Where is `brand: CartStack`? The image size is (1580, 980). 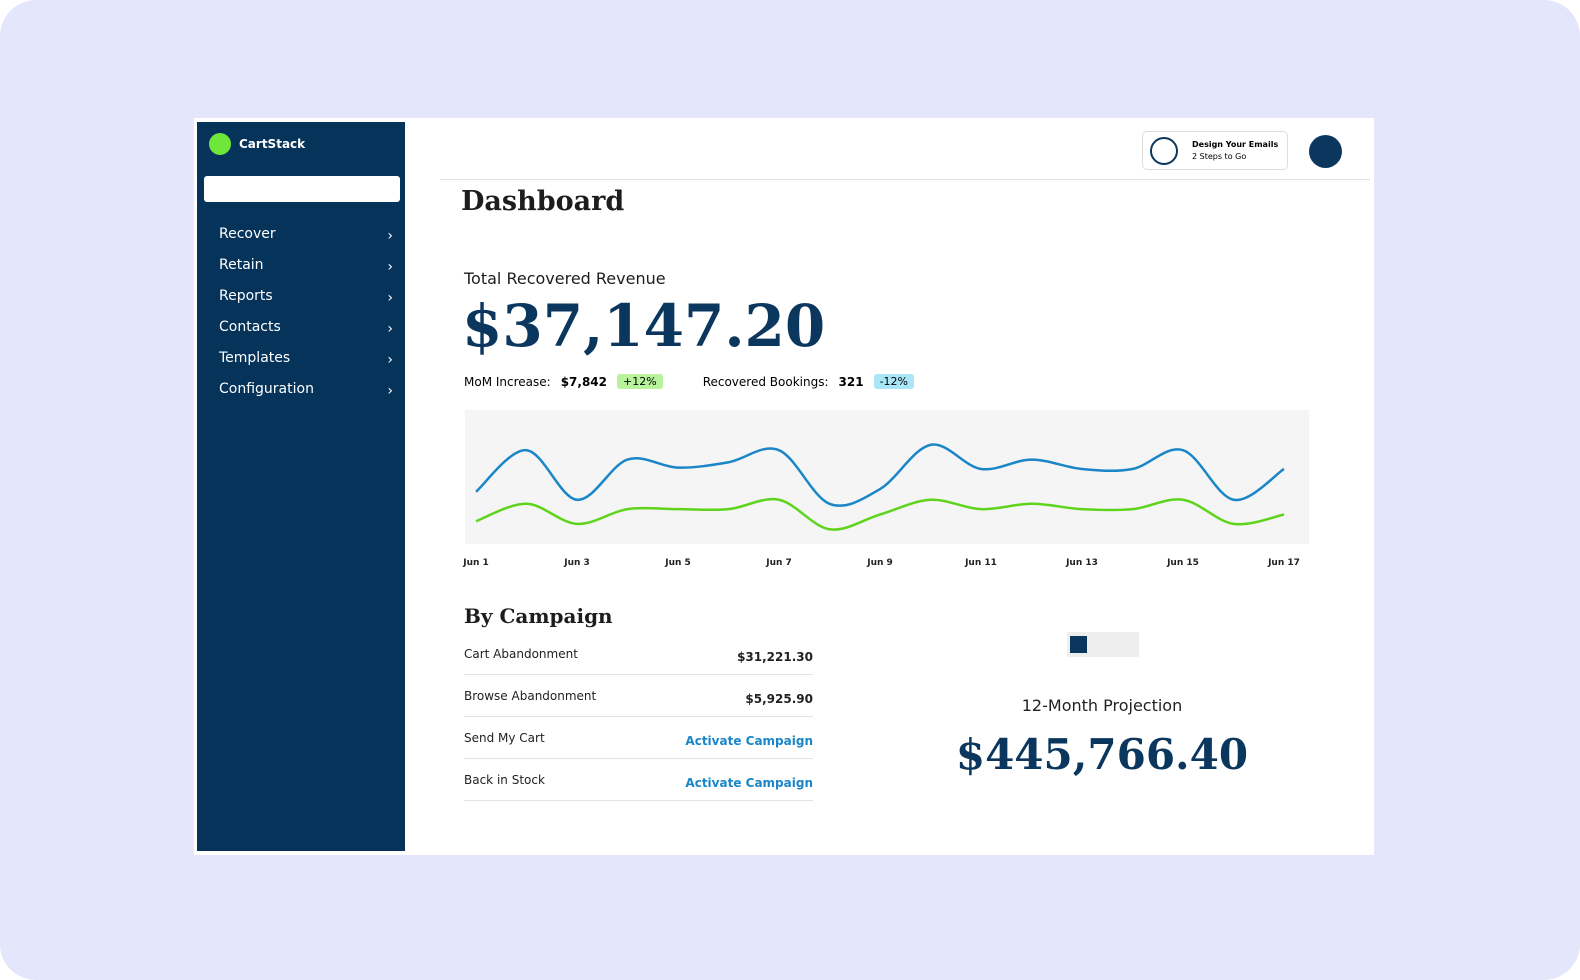
brand: CartStack is located at coordinates (272, 144).